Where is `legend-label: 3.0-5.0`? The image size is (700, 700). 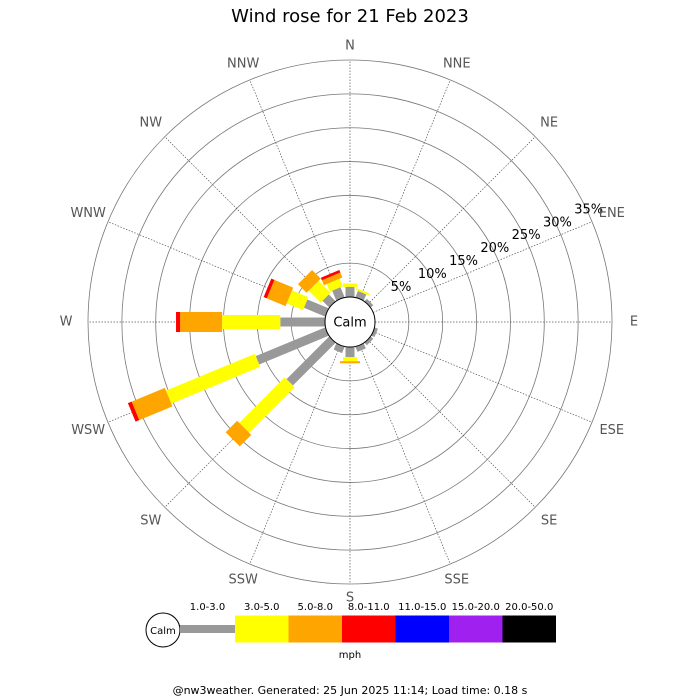
legend-label: 3.0-5.0 is located at coordinates (261, 607).